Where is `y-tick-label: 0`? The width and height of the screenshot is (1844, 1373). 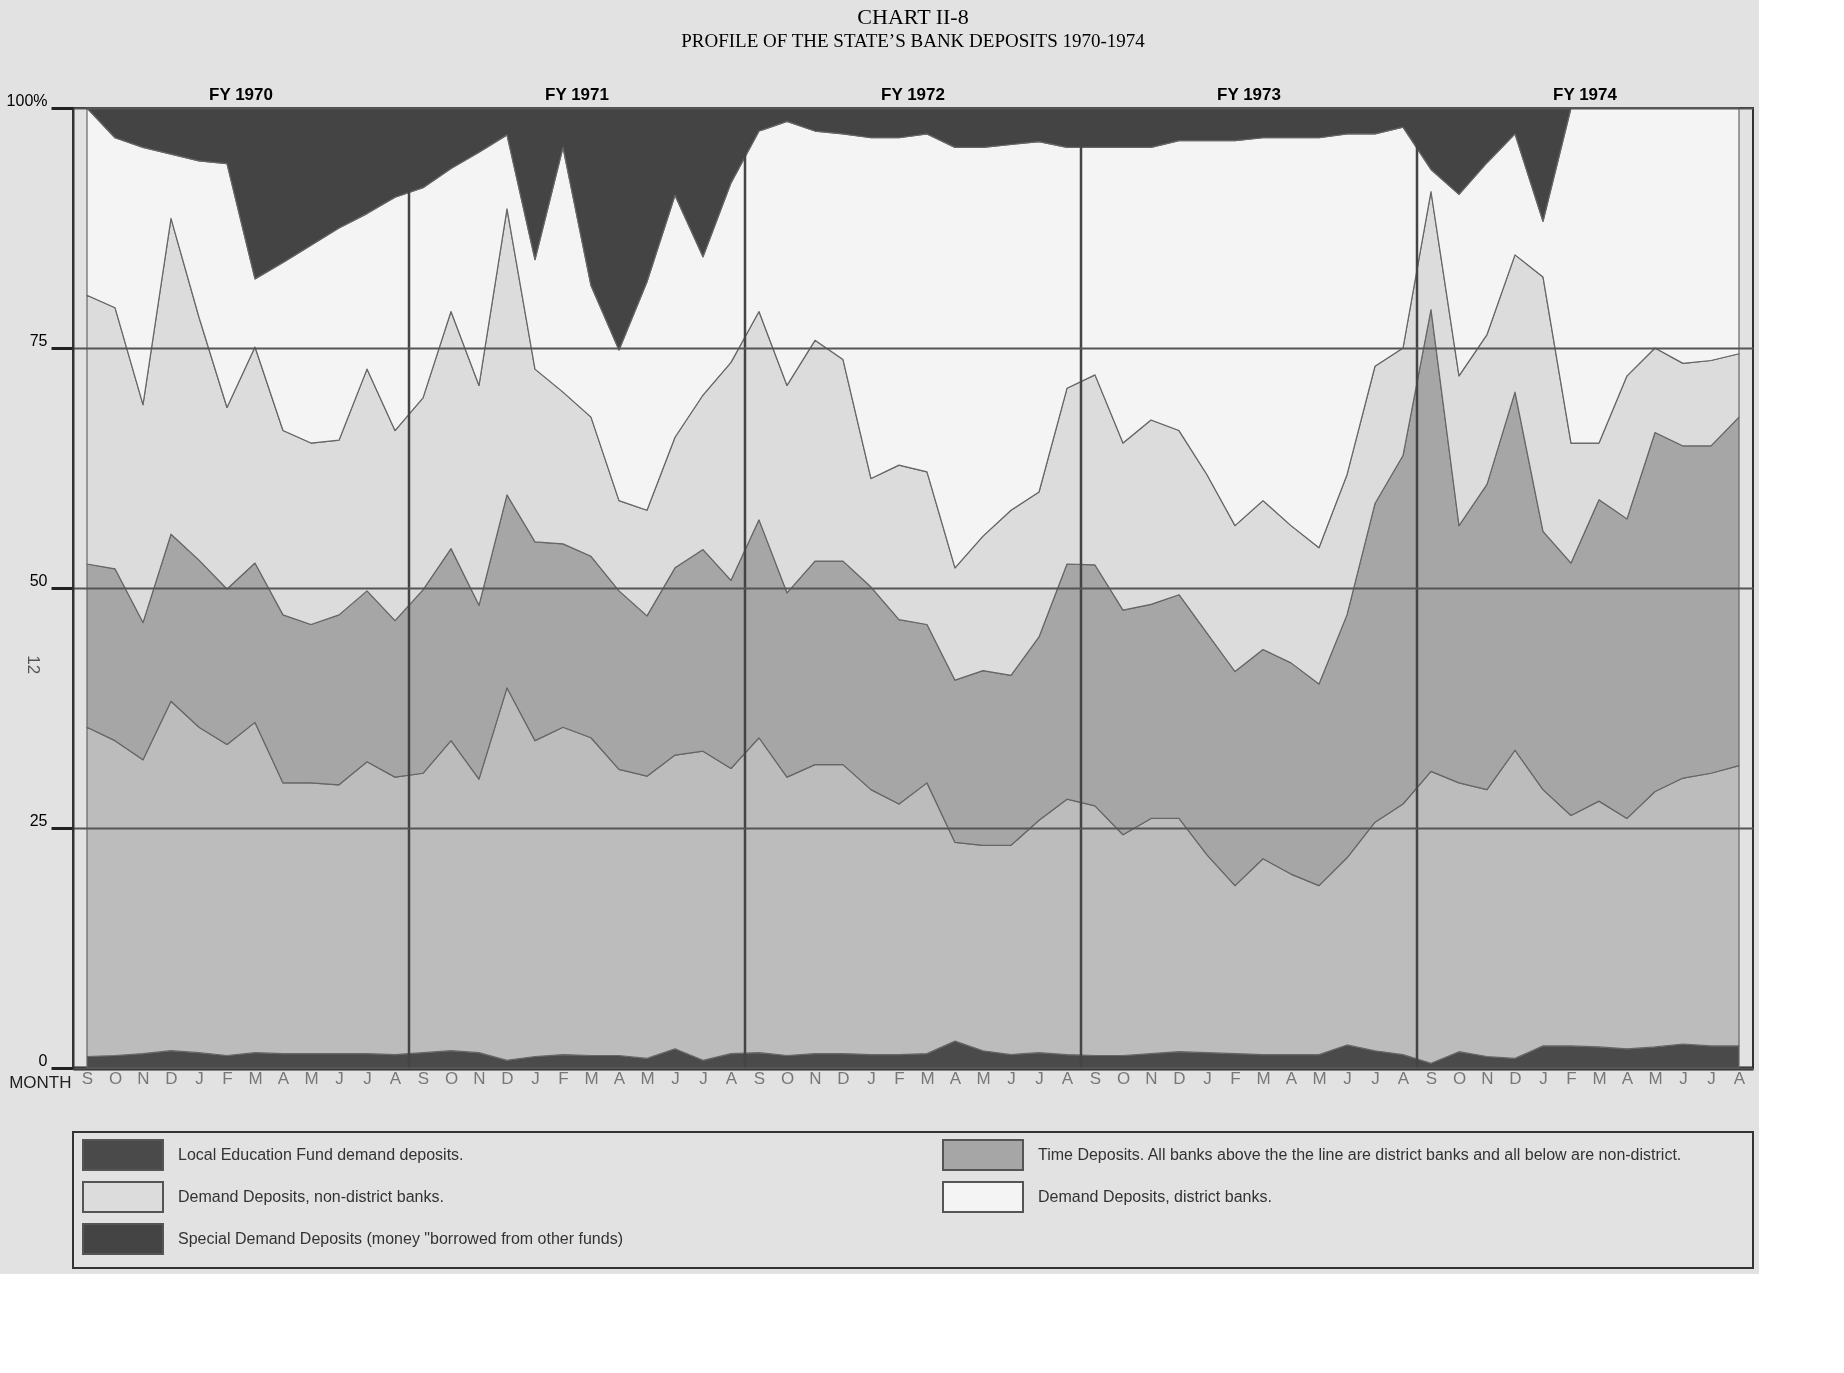
y-tick-label: 0 is located at coordinates (43, 1060).